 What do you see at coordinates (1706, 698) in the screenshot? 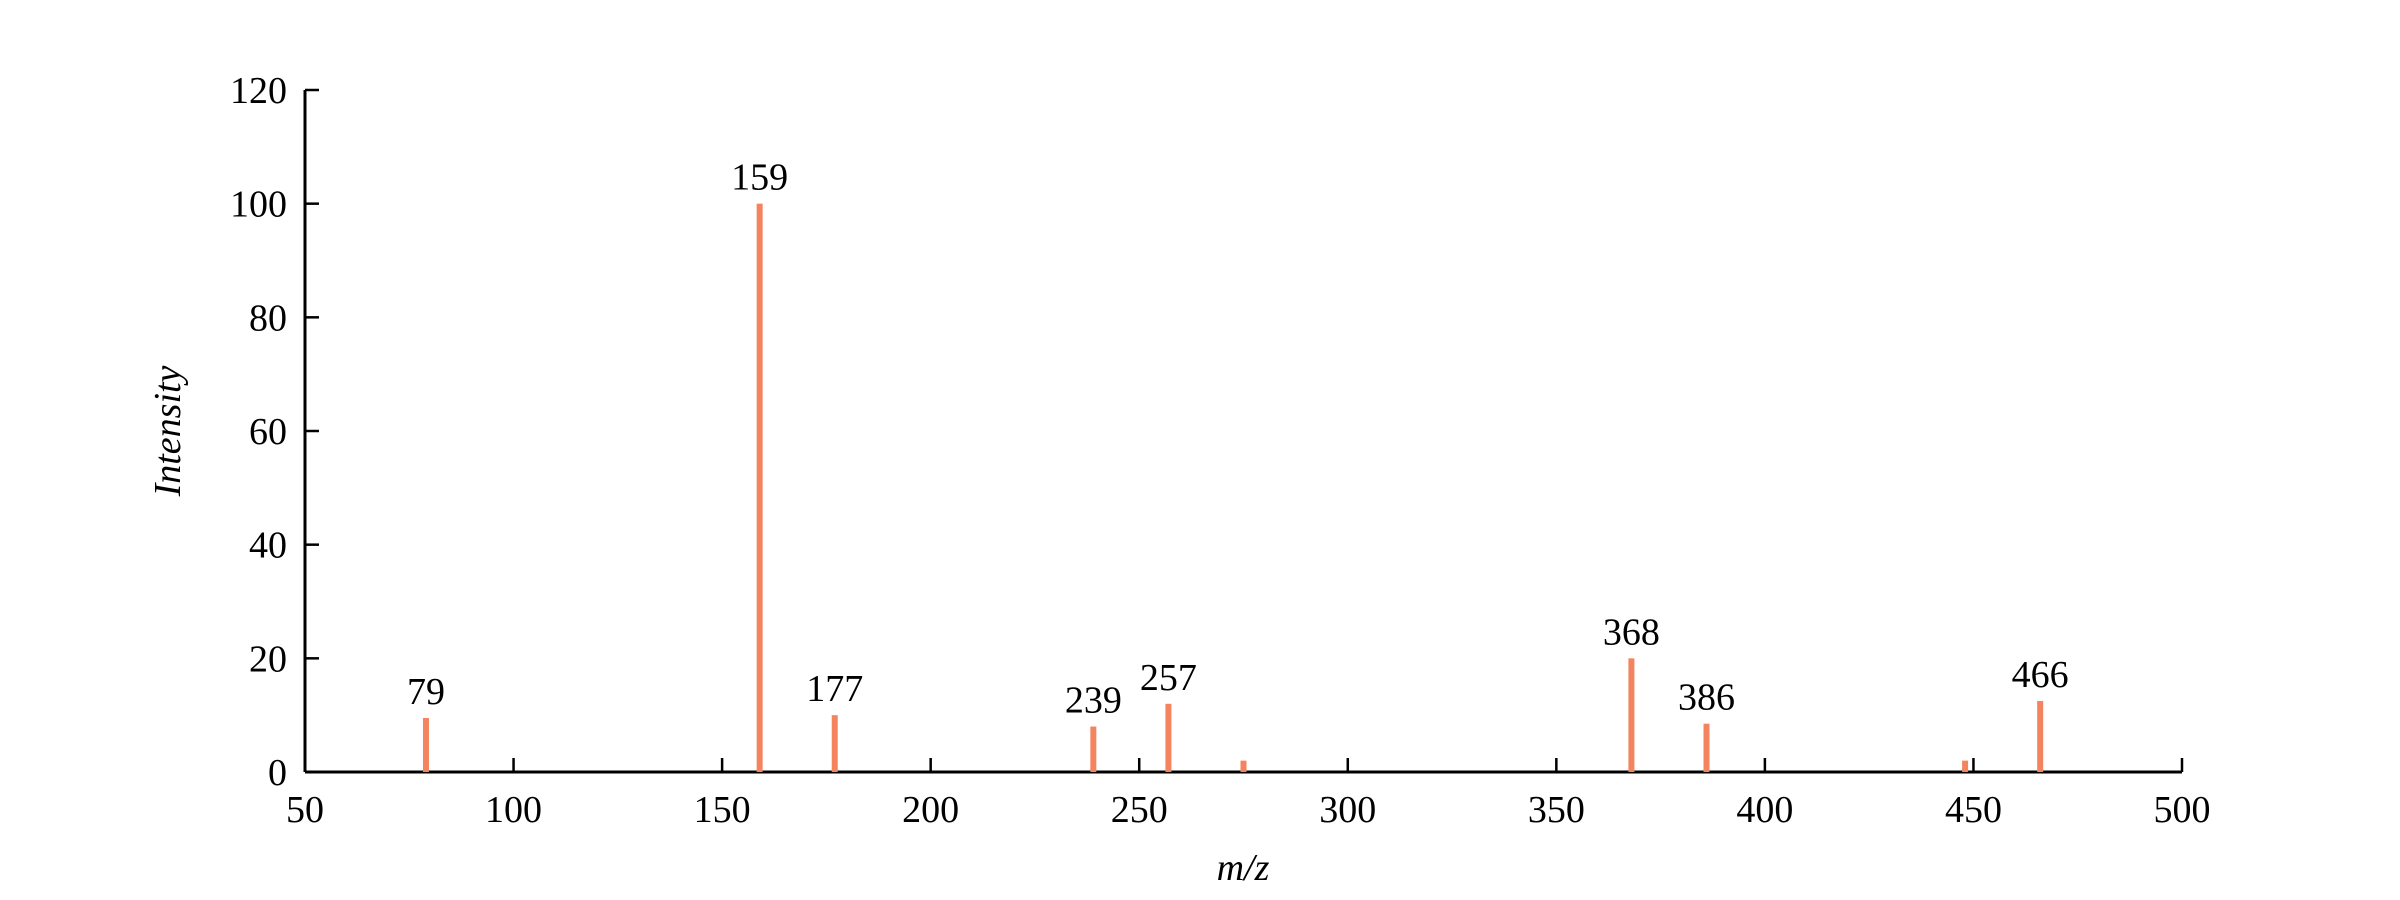
I see `peak-label: 386` at bounding box center [1706, 698].